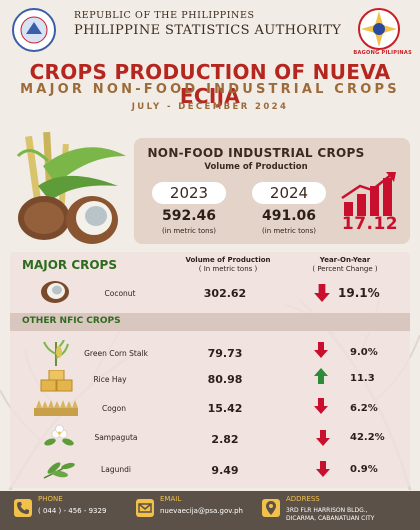 The height and width of the screenshot is (530, 420). What do you see at coordinates (208, 30) in the screenshot?
I see `agency-line-2: PHILIPPINE STATISTICS AUTHORITY` at bounding box center [208, 30].